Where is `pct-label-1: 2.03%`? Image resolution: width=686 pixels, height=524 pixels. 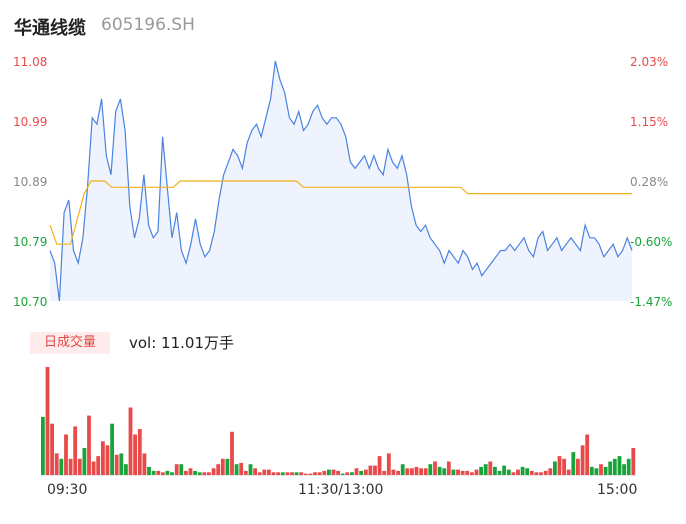 pct-label-1: 2.03% is located at coordinates (649, 62).